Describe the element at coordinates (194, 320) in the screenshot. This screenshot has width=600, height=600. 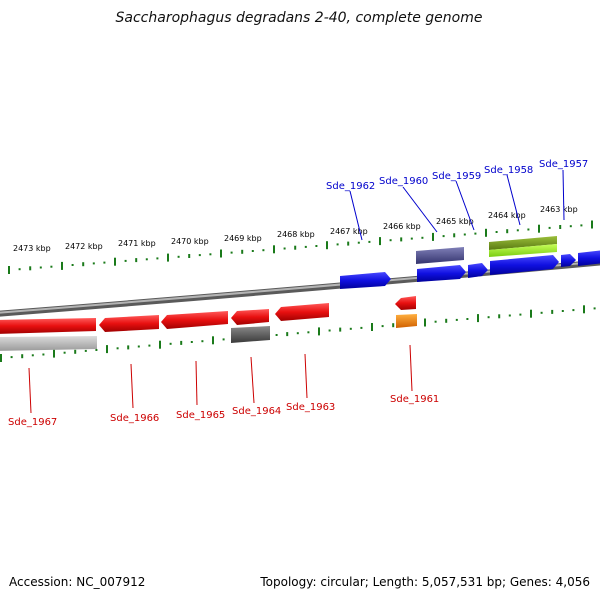
I see `gene-feature-sde-1965` at that location.